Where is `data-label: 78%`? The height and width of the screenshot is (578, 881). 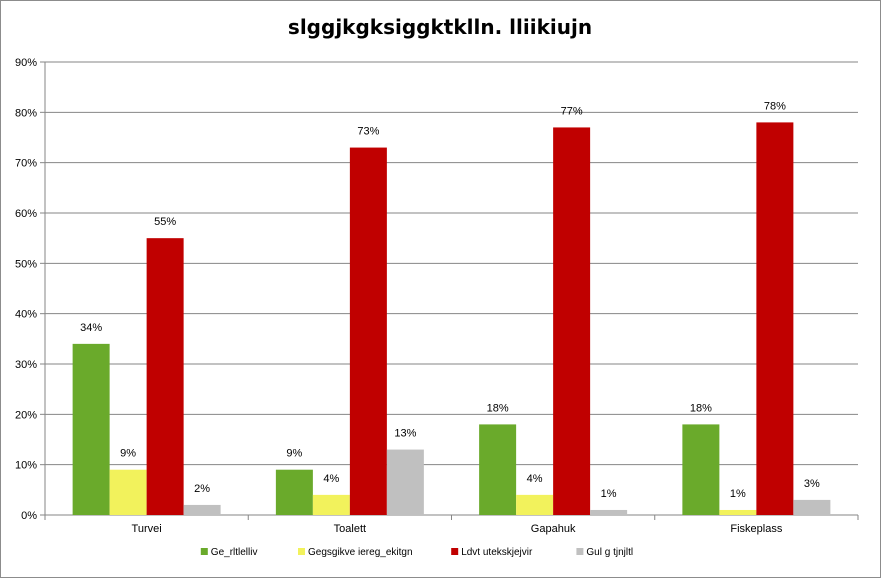 data-label: 78% is located at coordinates (775, 106).